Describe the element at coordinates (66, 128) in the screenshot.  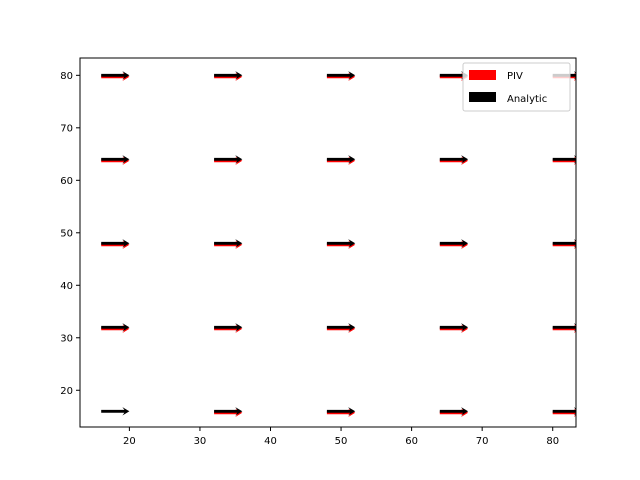
I see `y-tick-label: 70` at that location.